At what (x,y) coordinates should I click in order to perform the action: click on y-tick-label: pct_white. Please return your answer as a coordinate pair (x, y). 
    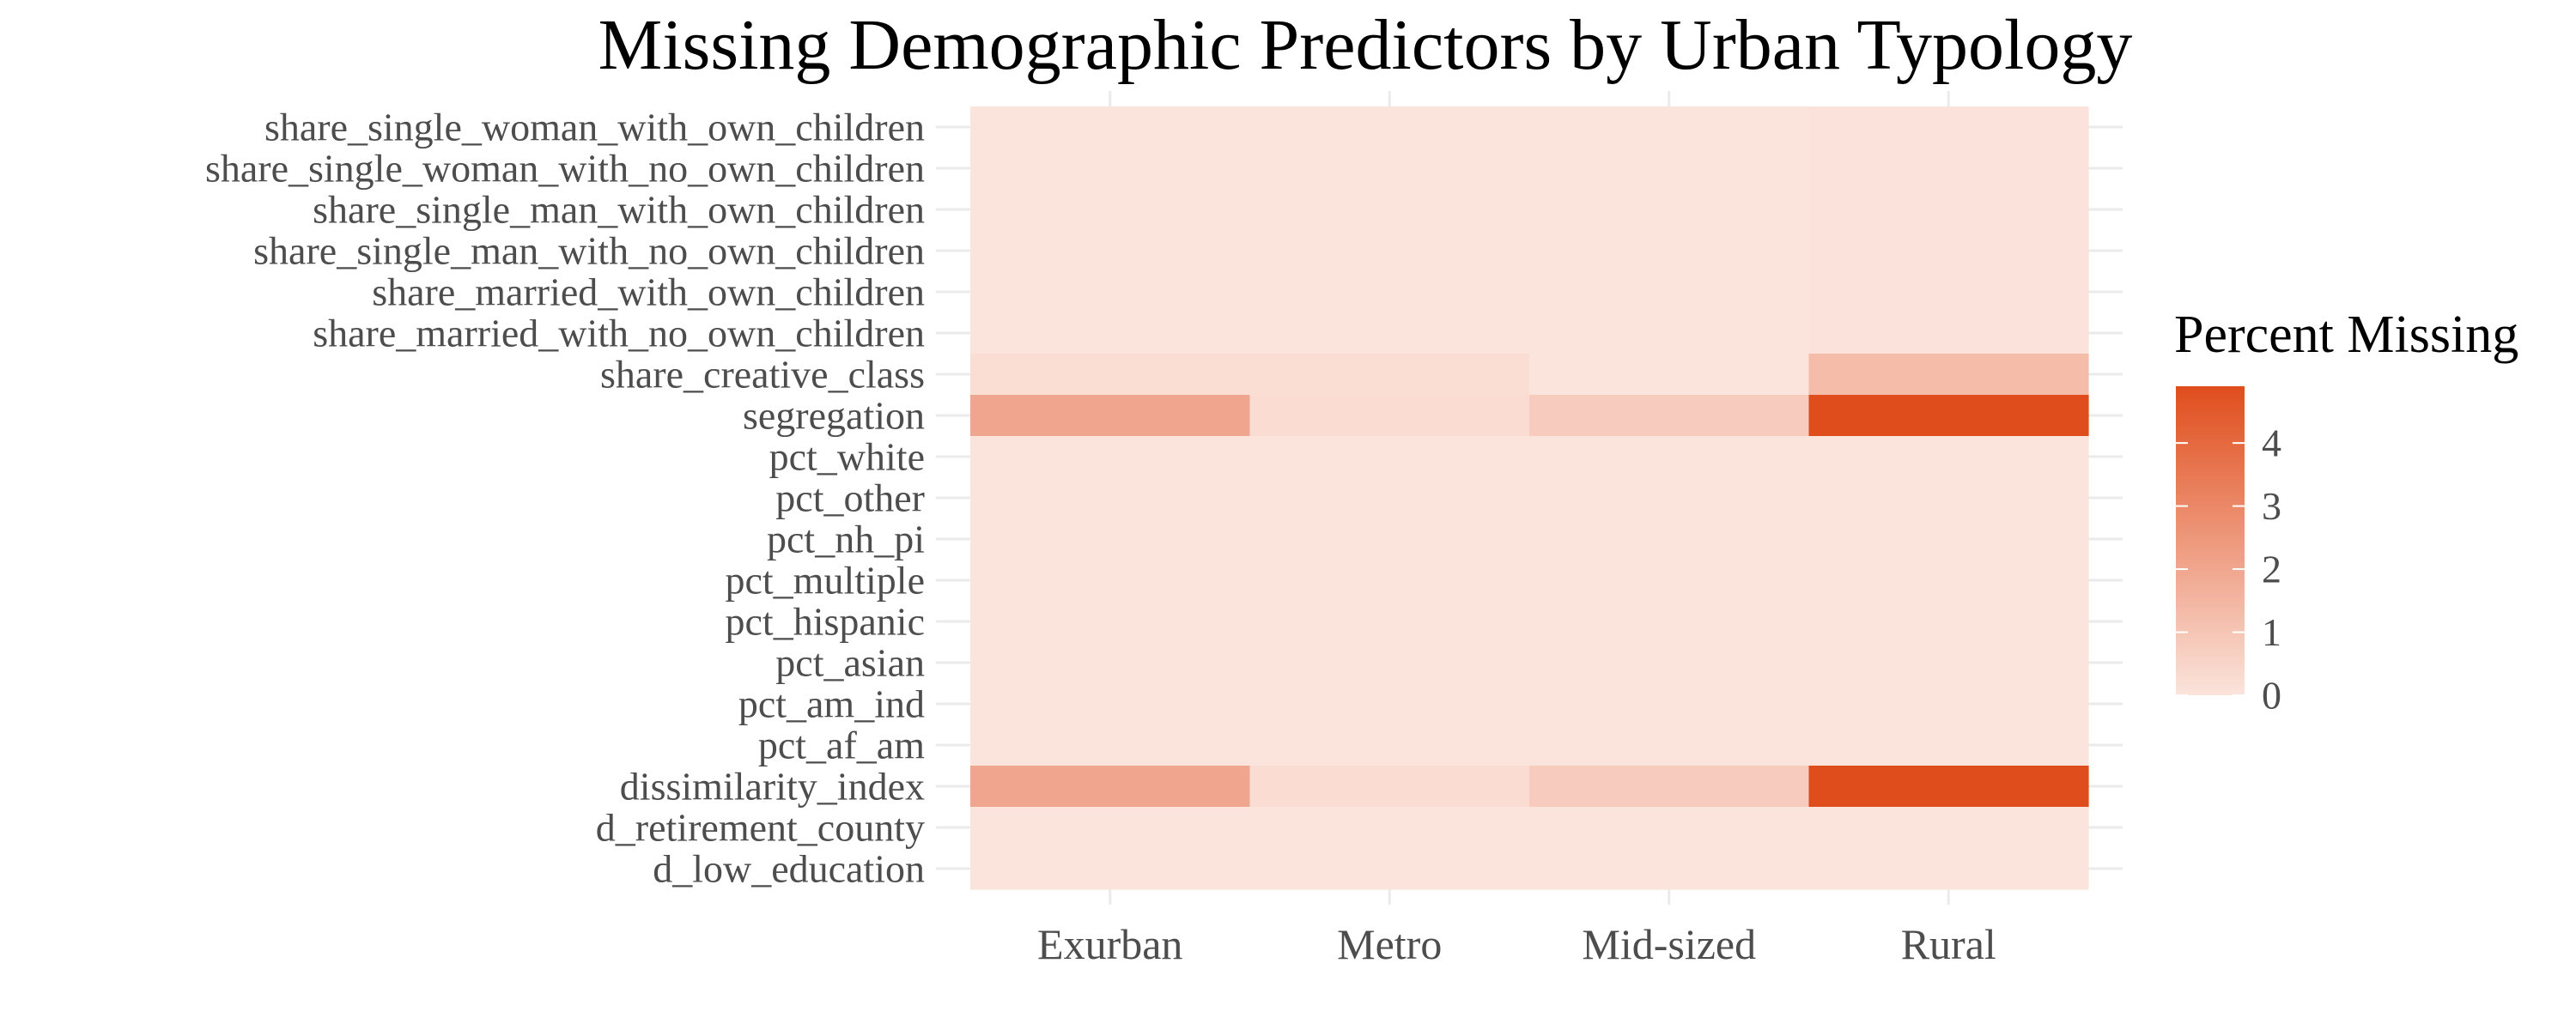
    Looking at the image, I should click on (847, 457).